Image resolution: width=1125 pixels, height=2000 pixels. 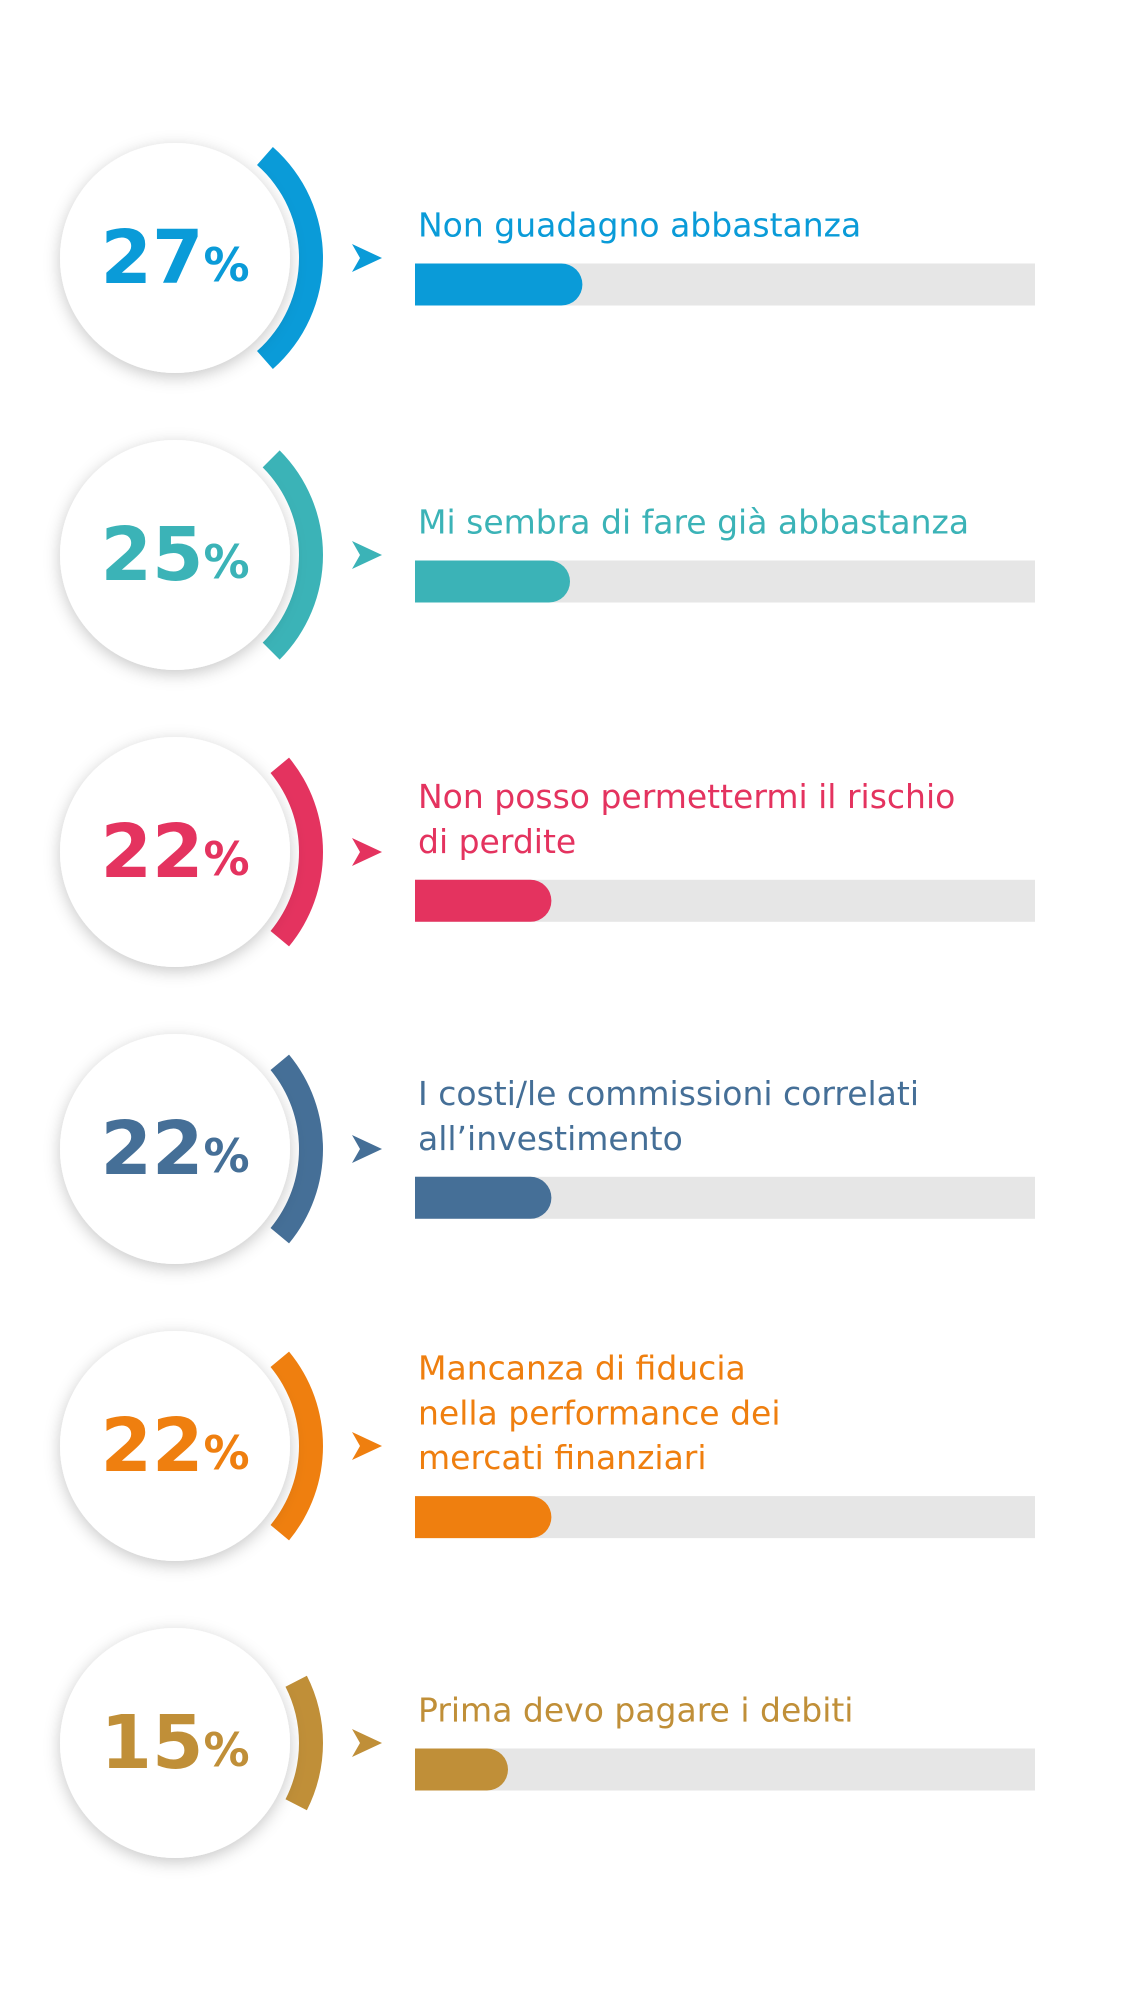 I want to click on category-label: all’investimento, so click(x=550, y=1138).